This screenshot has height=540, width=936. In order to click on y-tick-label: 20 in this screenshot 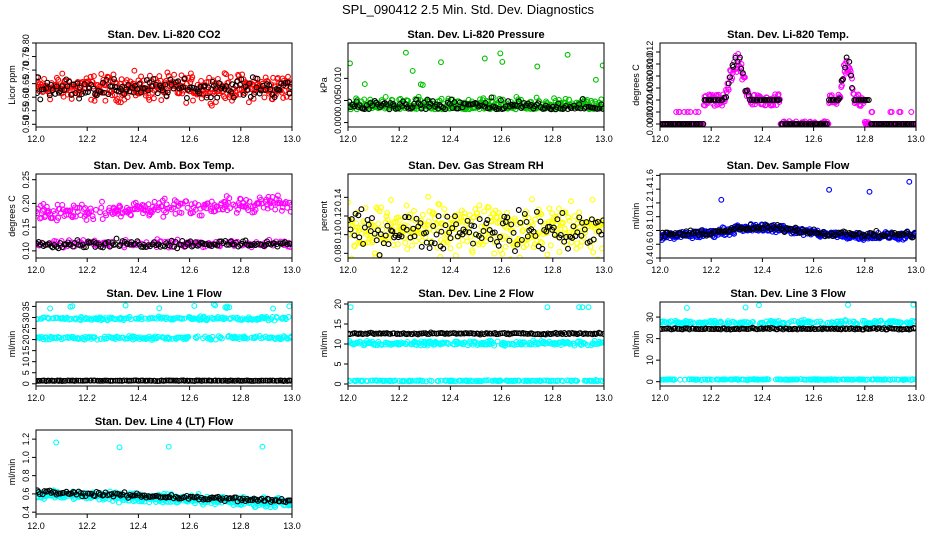, I will do `click(338, 304)`.